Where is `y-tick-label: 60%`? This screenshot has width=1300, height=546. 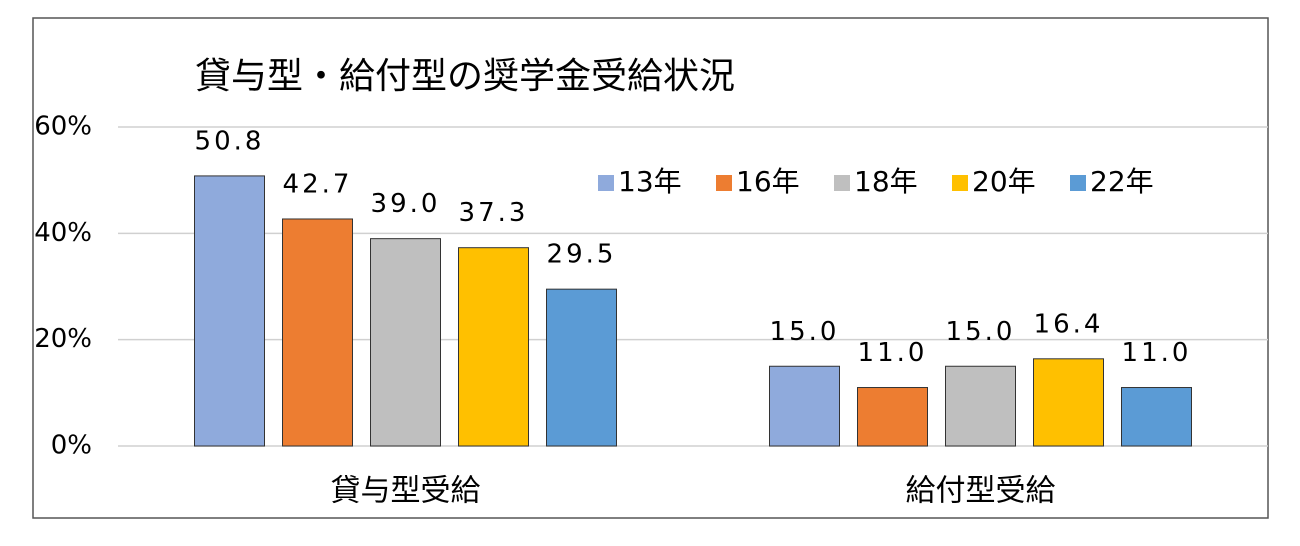
y-tick-label: 60% is located at coordinates (63, 127).